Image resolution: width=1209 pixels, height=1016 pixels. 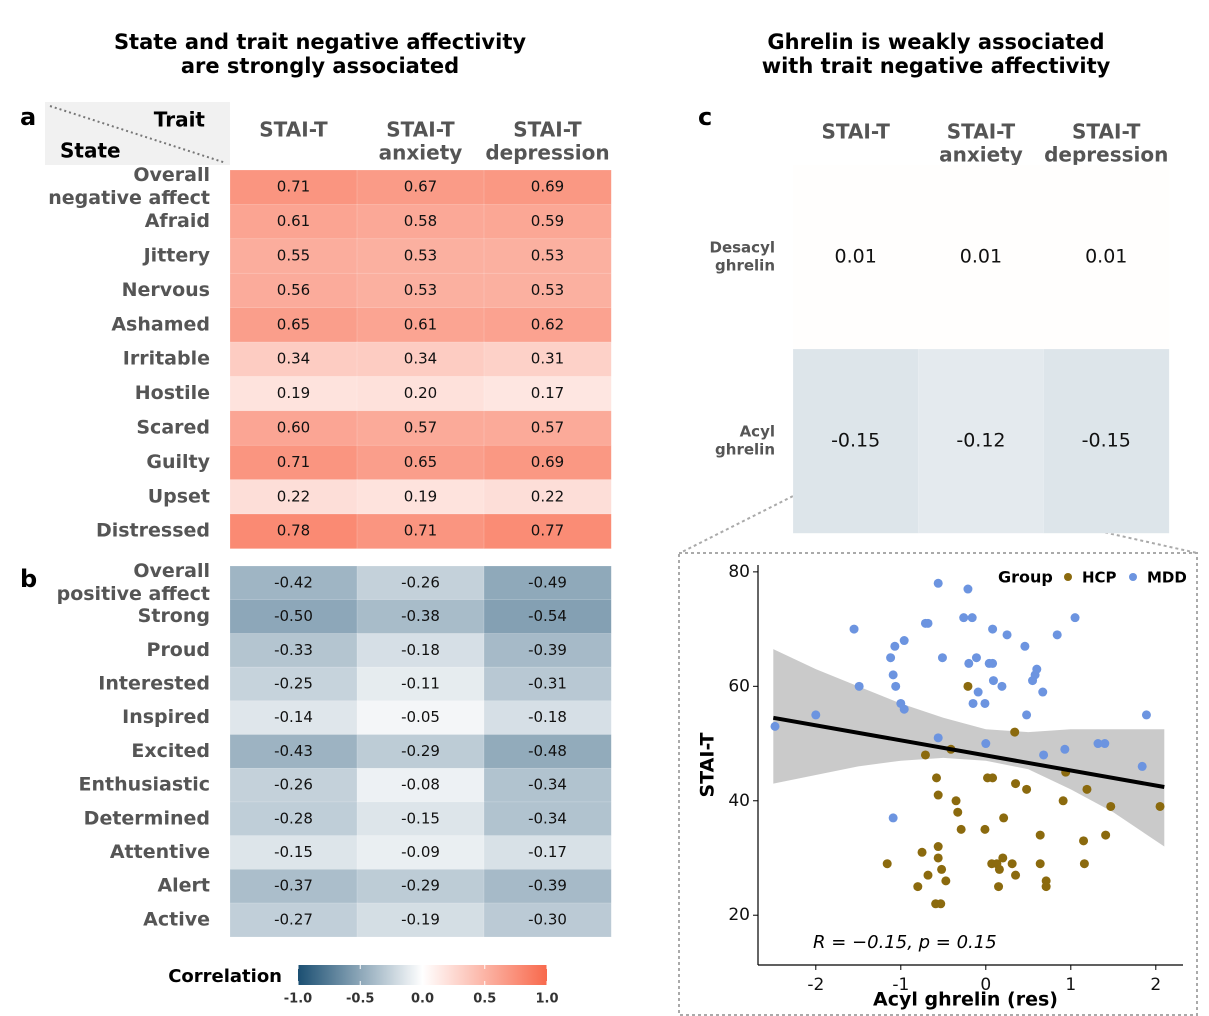 I want to click on panel-label: b, so click(x=28, y=579).